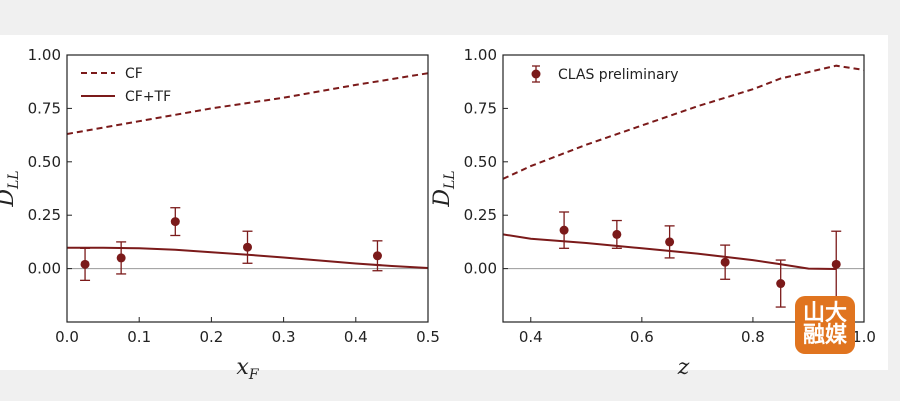 The image size is (900, 405). What do you see at coordinates (531, 337) in the screenshot?
I see `right-xtick-label: 0.4` at bounding box center [531, 337].